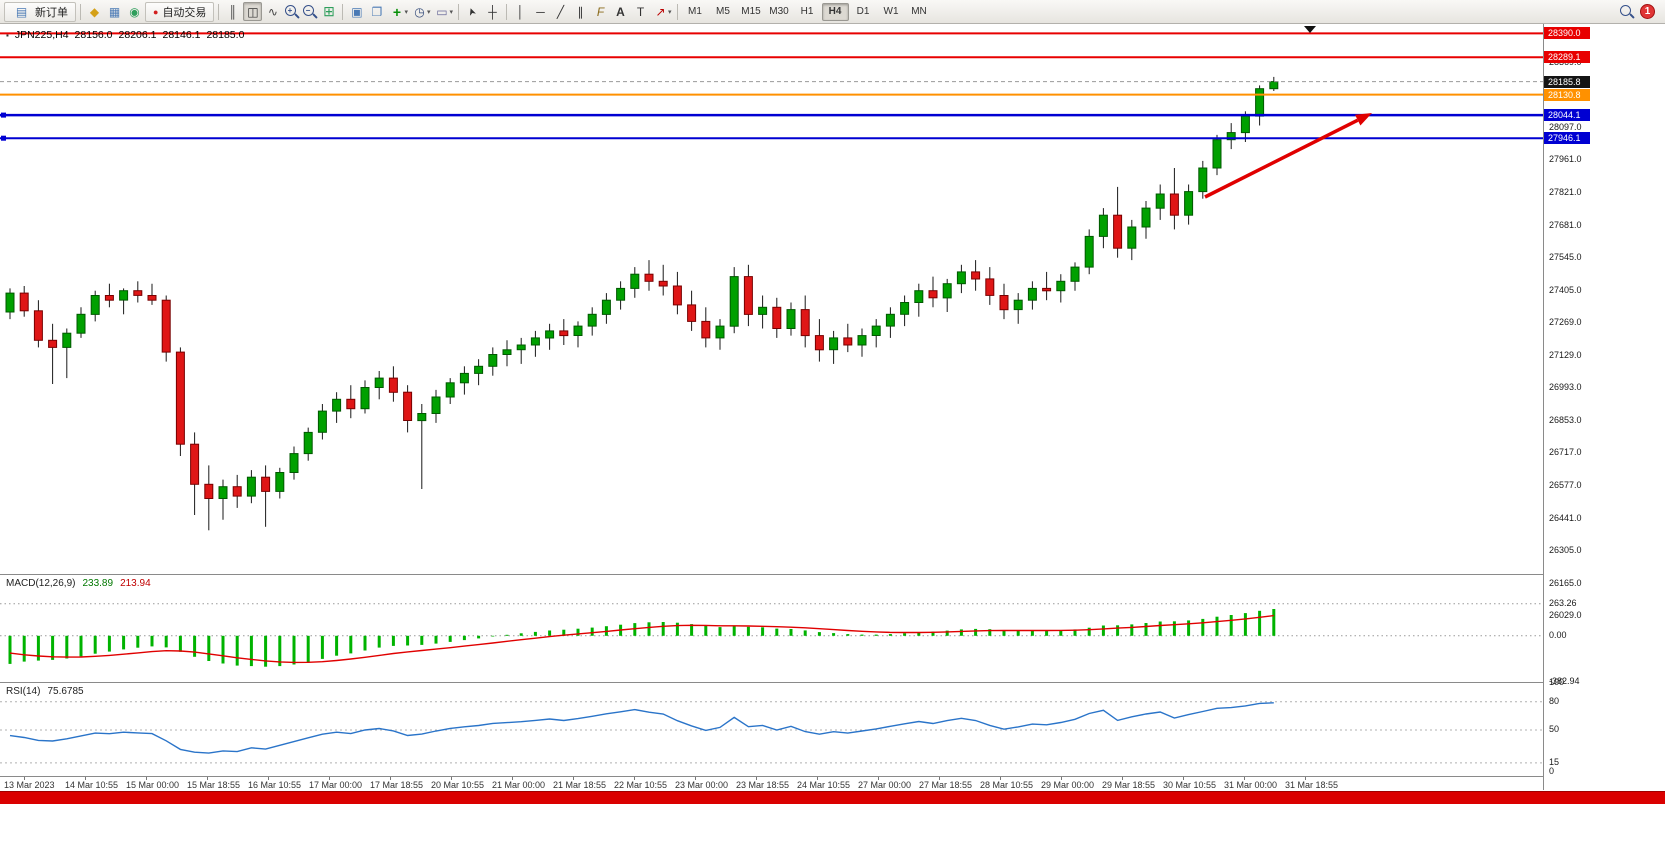 The height and width of the screenshot is (843, 1665). I want to click on price-label: 26441.0, so click(1565, 518).